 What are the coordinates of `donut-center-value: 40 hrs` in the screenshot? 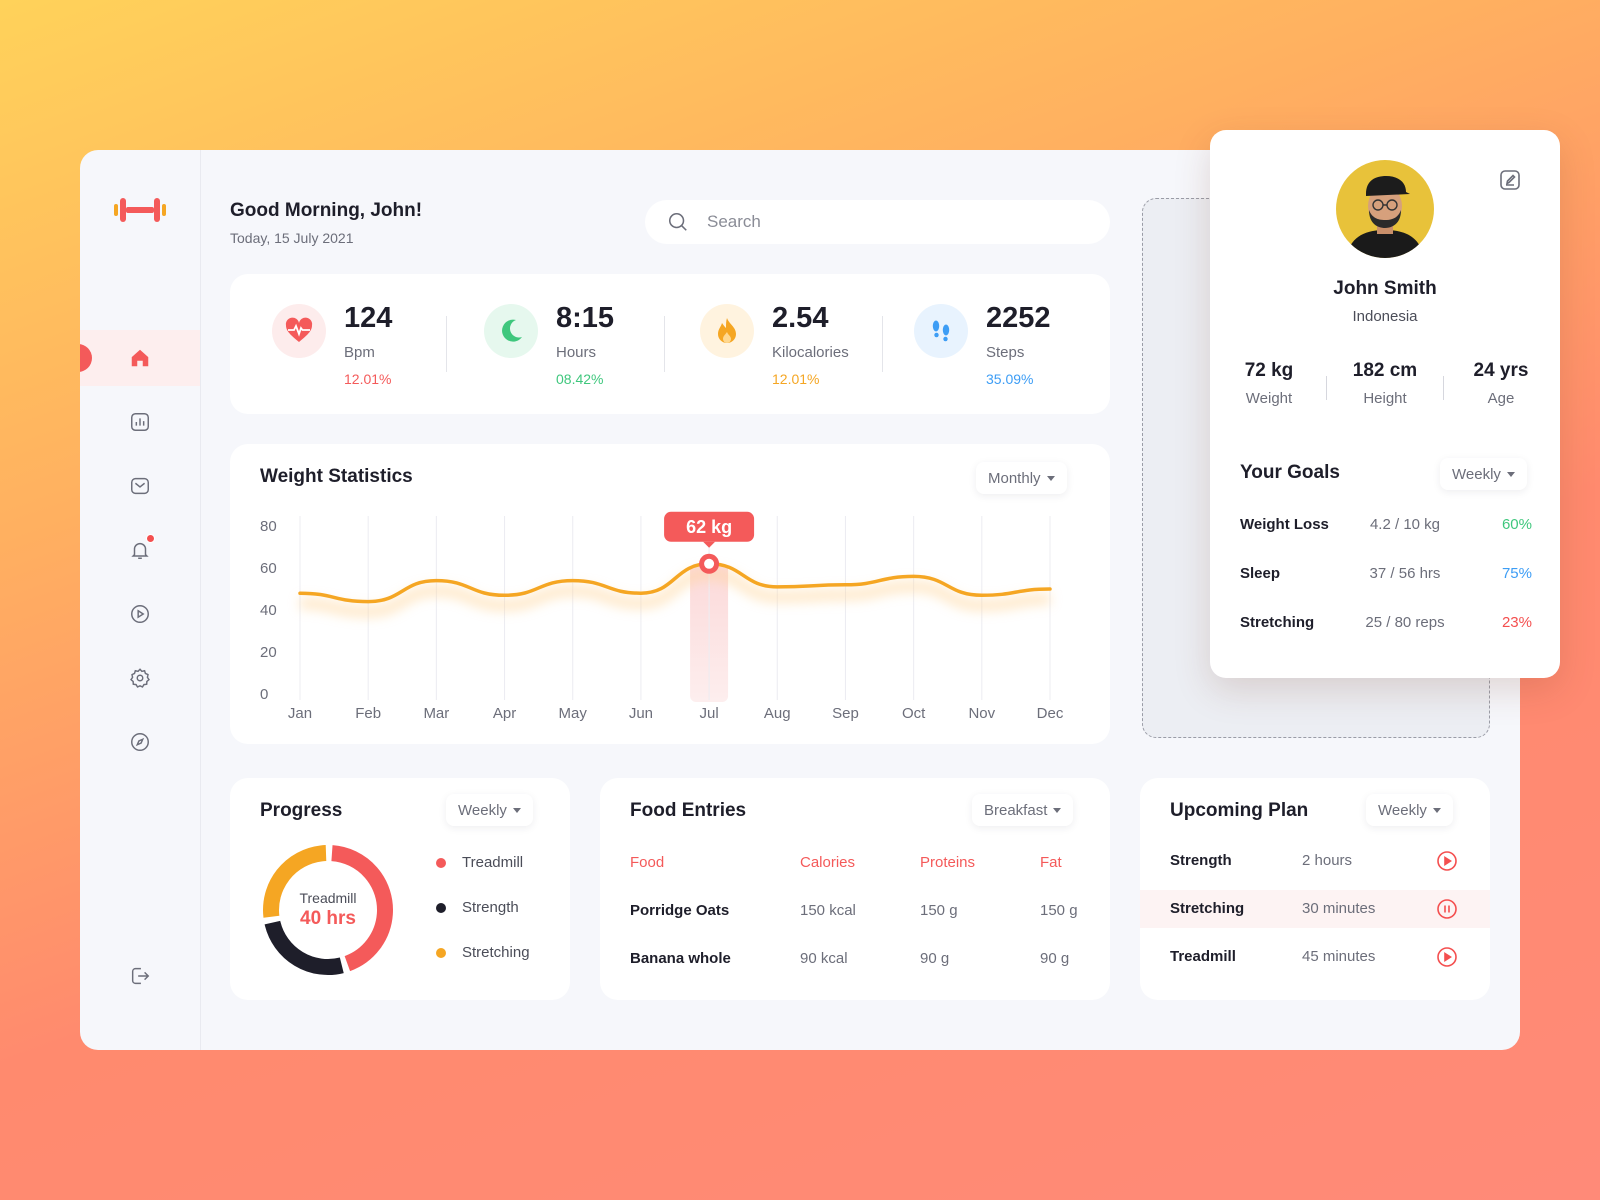 It's located at (328, 918).